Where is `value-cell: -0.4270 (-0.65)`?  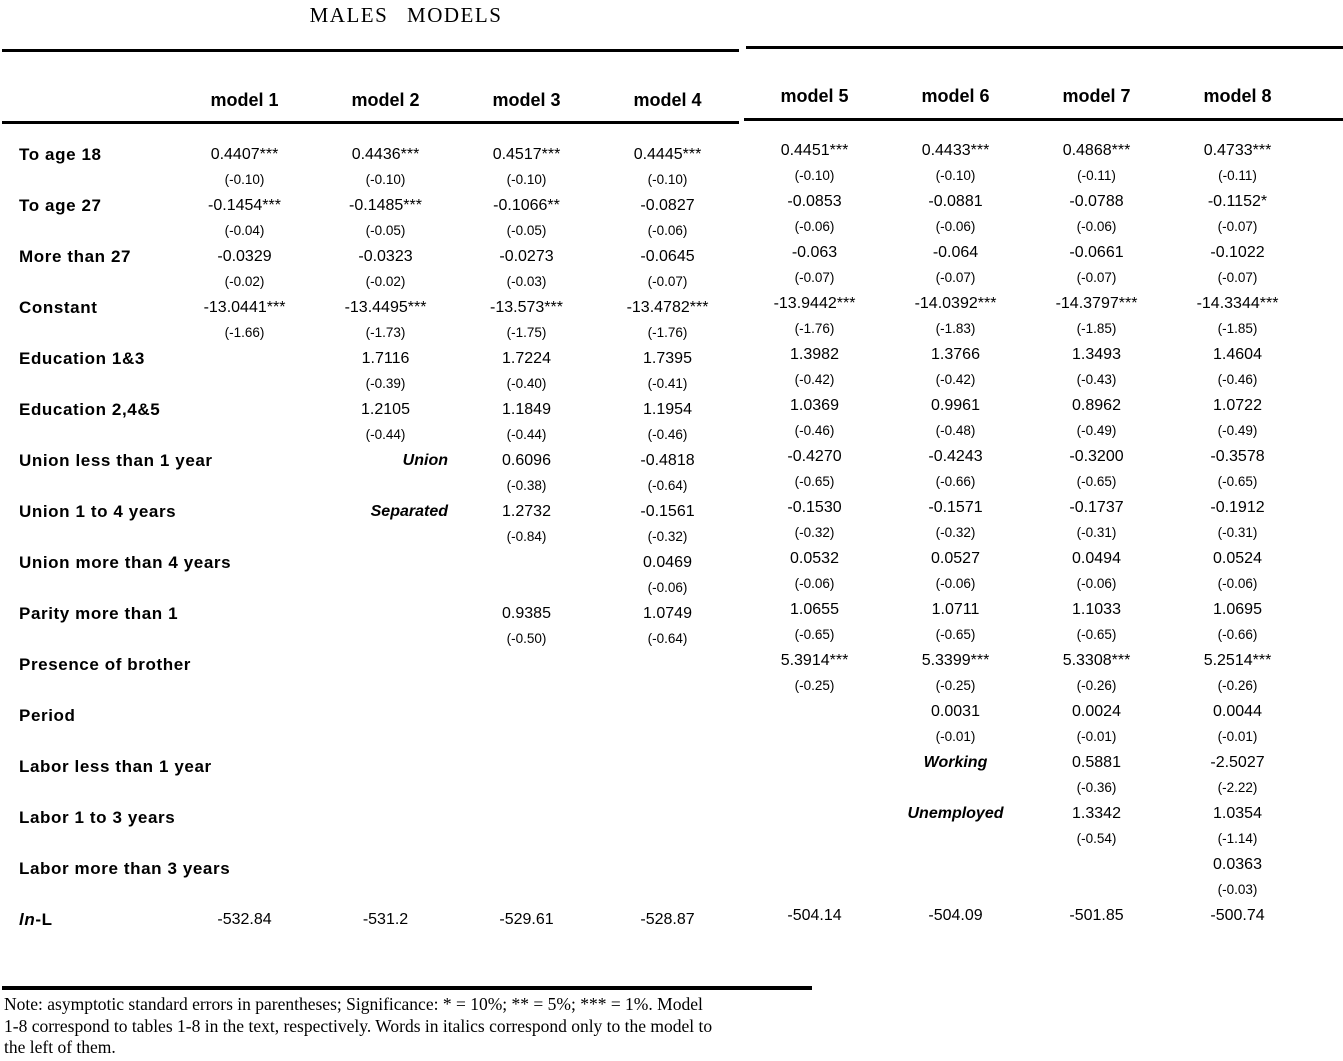
value-cell: -0.4270 (-0.65) is located at coordinates (814, 468).